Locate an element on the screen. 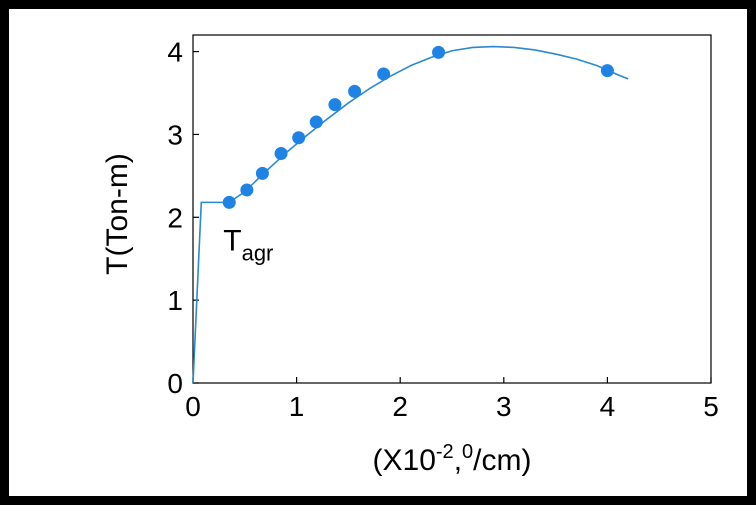 The width and height of the screenshot is (756, 505). t-agr-annotation: Tagr is located at coordinates (248, 244).